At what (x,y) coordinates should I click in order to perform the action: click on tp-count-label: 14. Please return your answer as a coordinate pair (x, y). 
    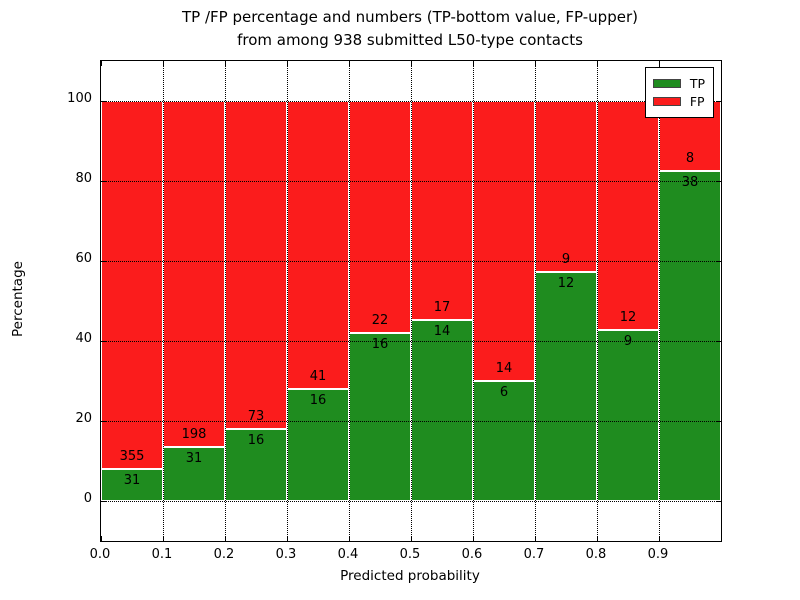
    Looking at the image, I should click on (442, 332).